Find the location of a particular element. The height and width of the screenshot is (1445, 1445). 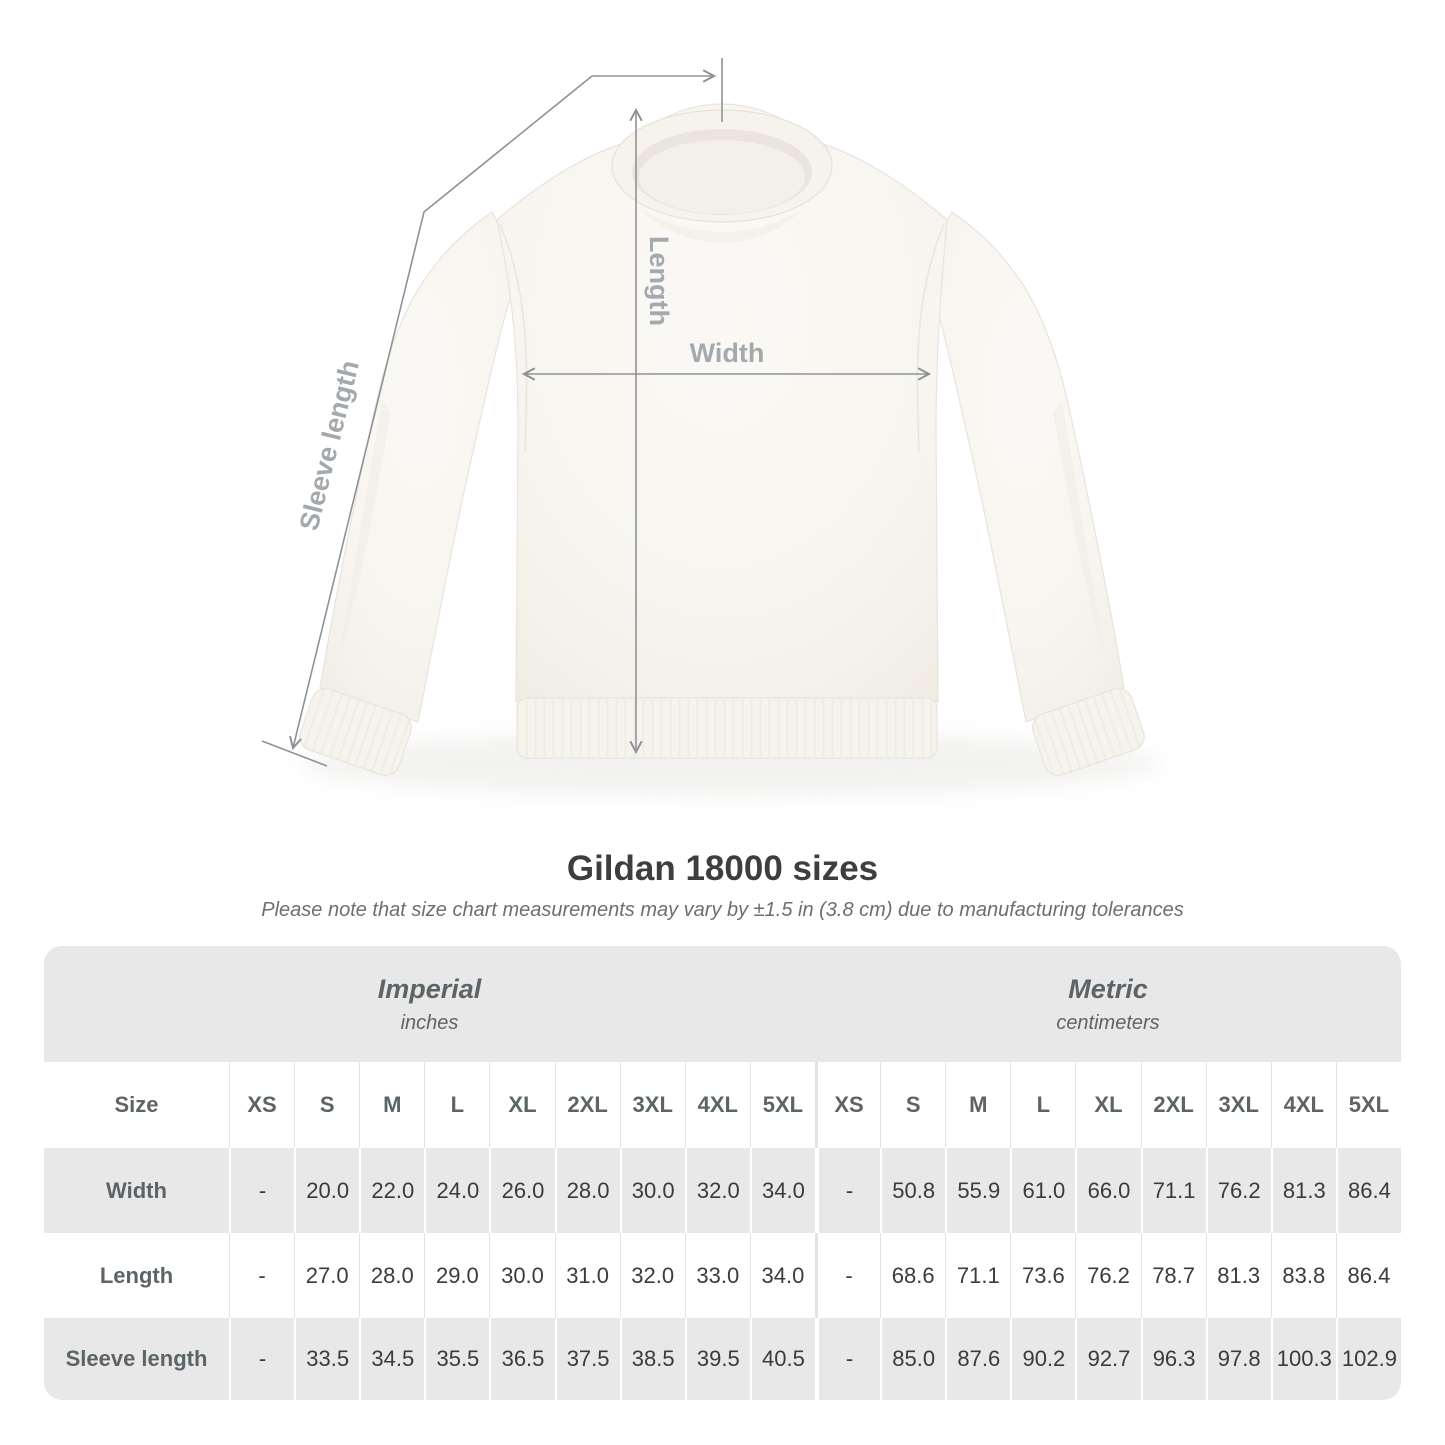

sweatshirt-body is located at coordinates (722, 431).